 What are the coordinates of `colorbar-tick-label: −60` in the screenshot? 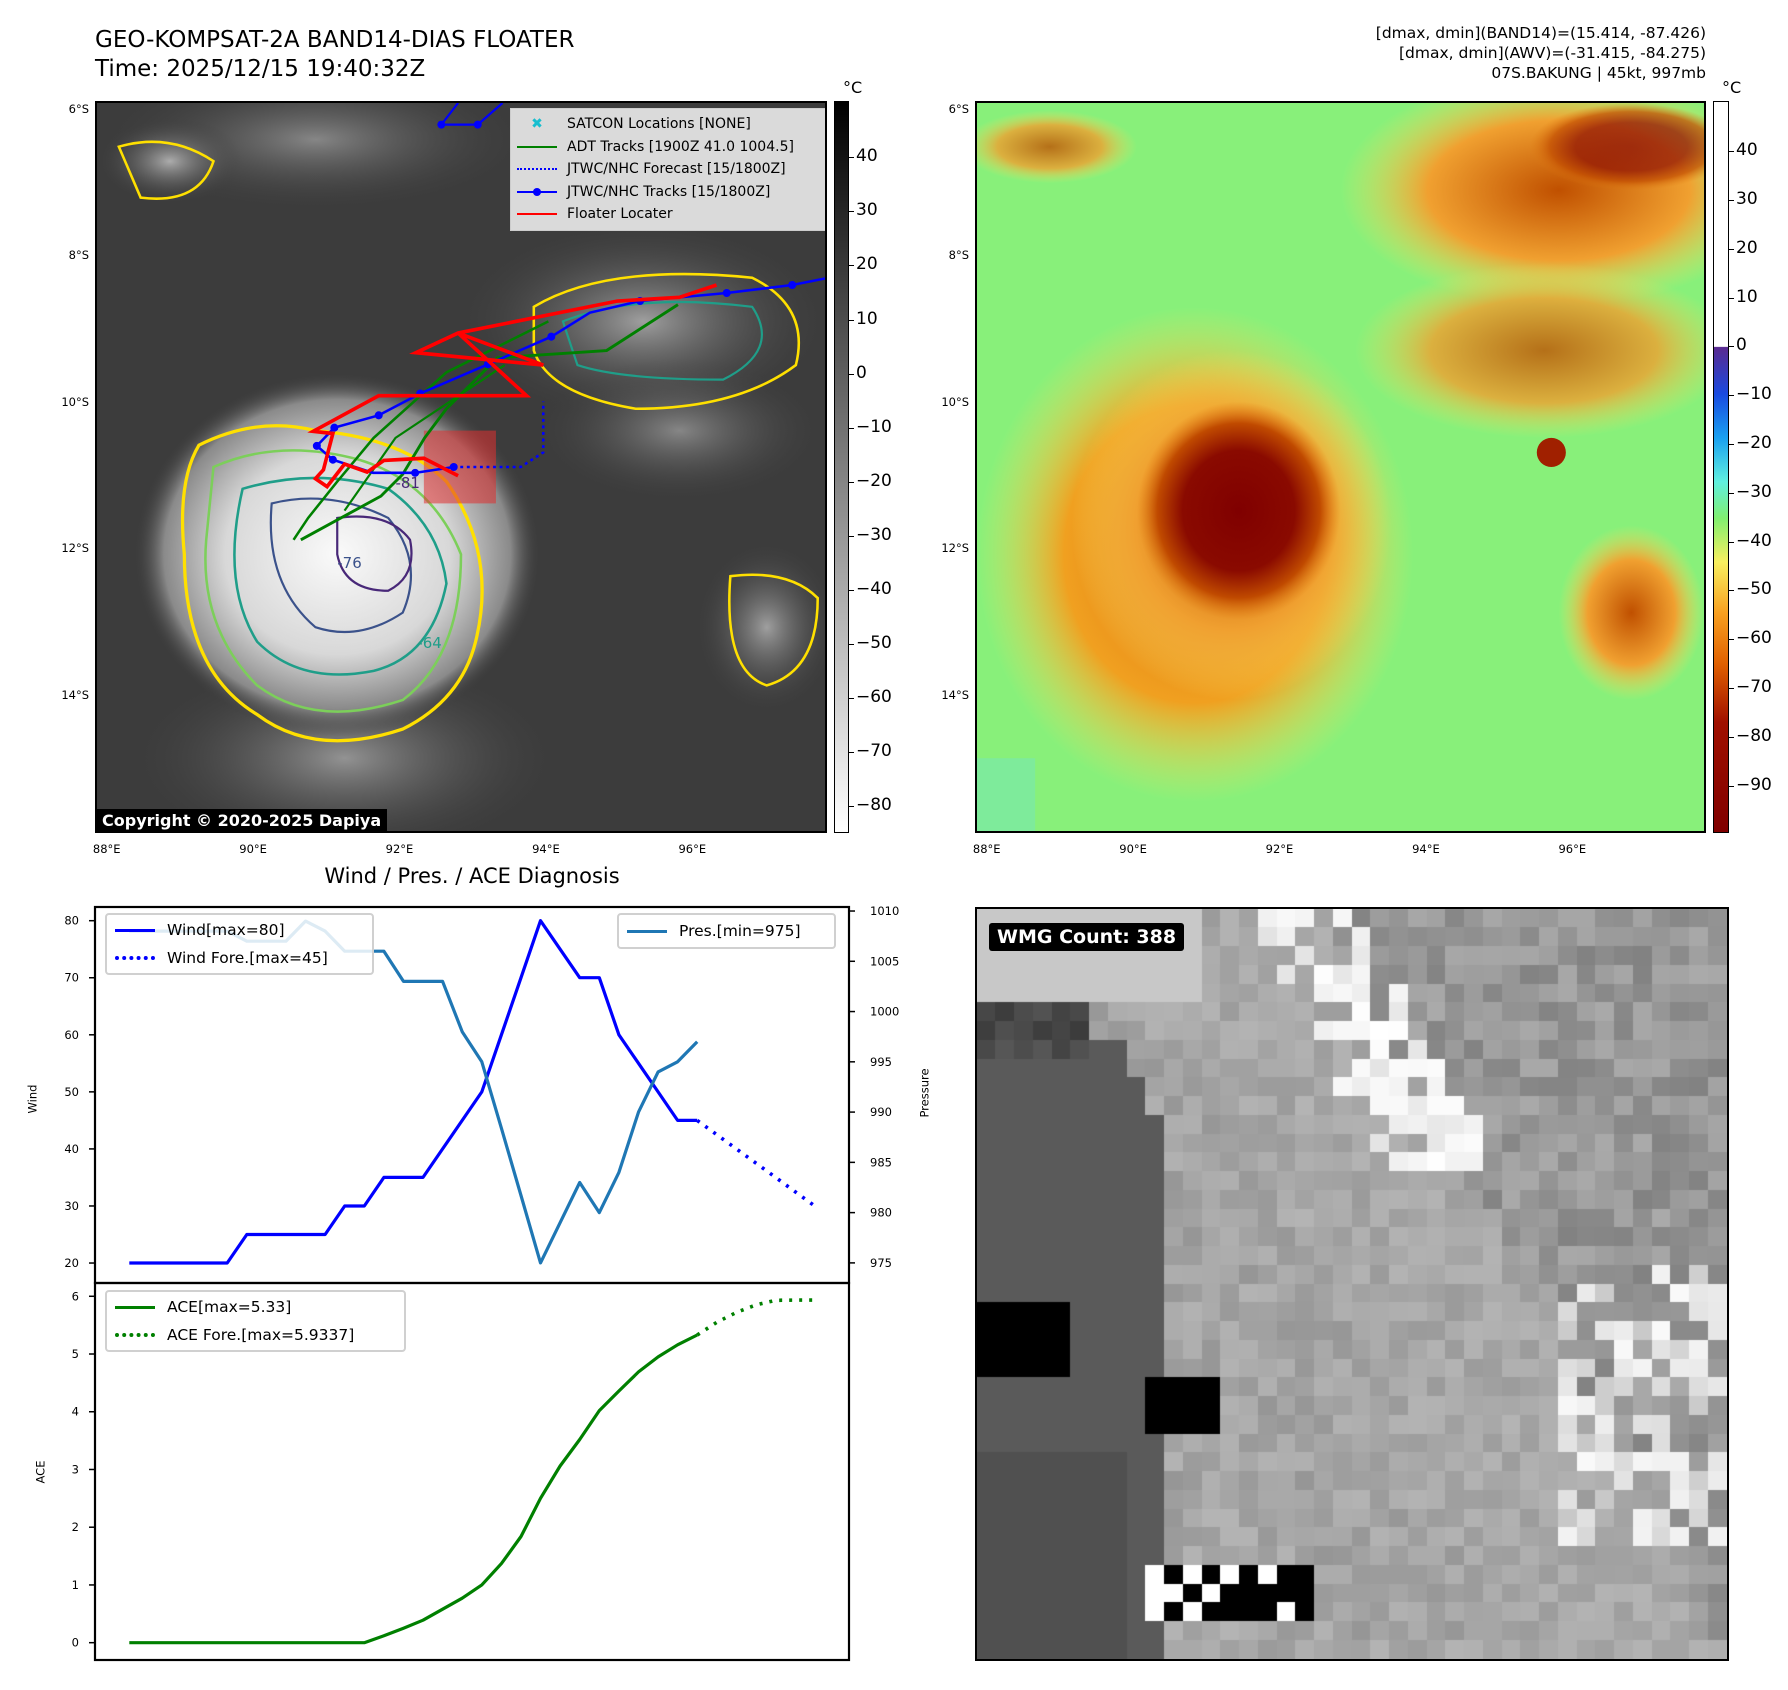 It's located at (1754, 638).